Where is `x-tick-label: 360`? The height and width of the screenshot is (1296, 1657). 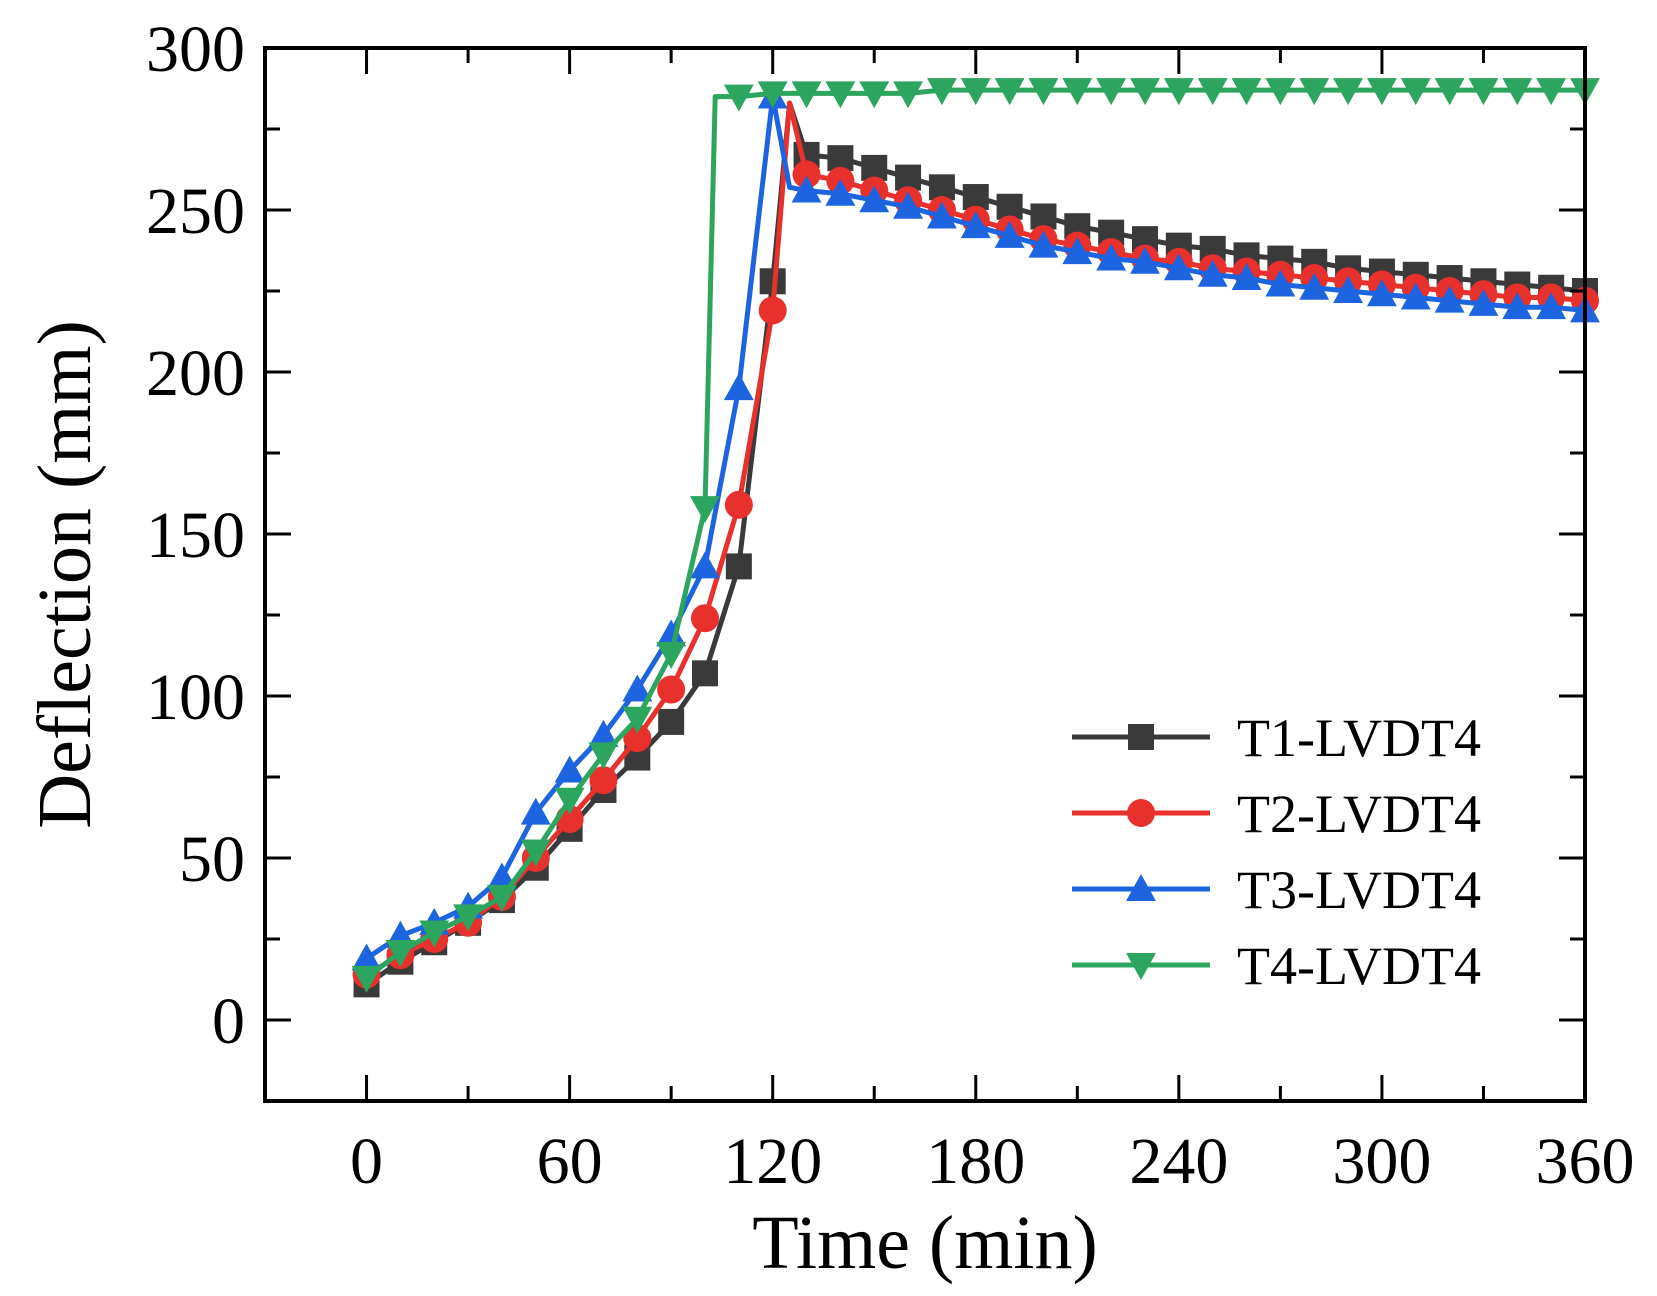 x-tick-label: 360 is located at coordinates (1585, 1161).